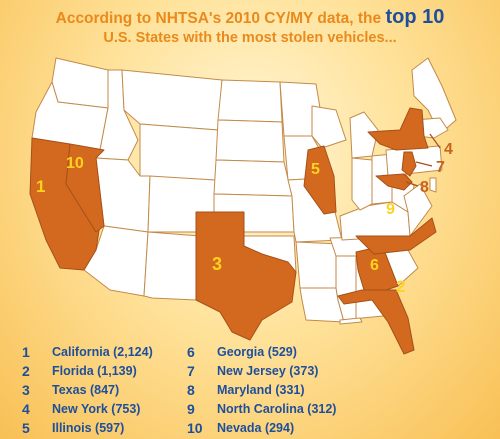 The width and height of the screenshot is (500, 439). What do you see at coordinates (362, 184) in the screenshot?
I see `state-indiana` at bounding box center [362, 184].